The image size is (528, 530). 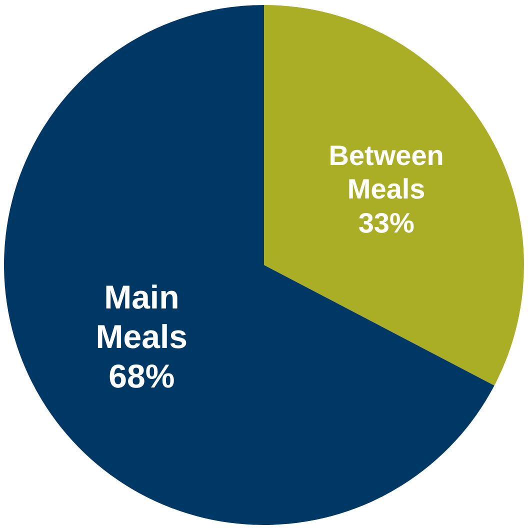 I want to click on slice-label: Between Meals, so click(x=386, y=172).